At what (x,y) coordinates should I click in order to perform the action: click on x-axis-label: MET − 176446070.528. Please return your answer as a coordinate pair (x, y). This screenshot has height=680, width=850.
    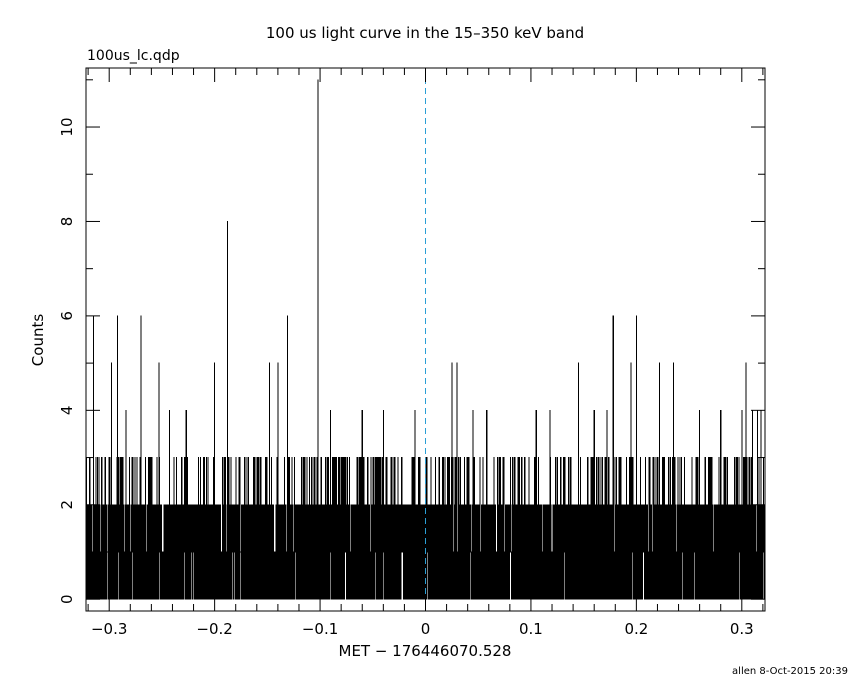
    Looking at the image, I should click on (425, 651).